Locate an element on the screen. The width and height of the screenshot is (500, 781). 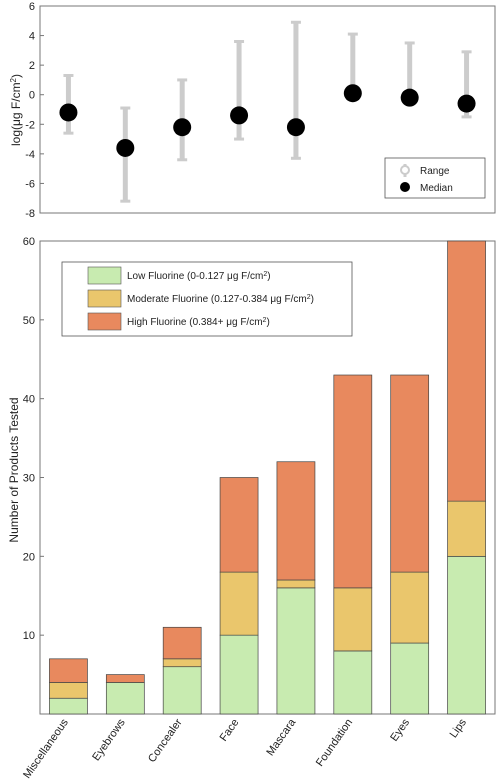
y-tick-label-top: -6 is located at coordinates (30, 184).